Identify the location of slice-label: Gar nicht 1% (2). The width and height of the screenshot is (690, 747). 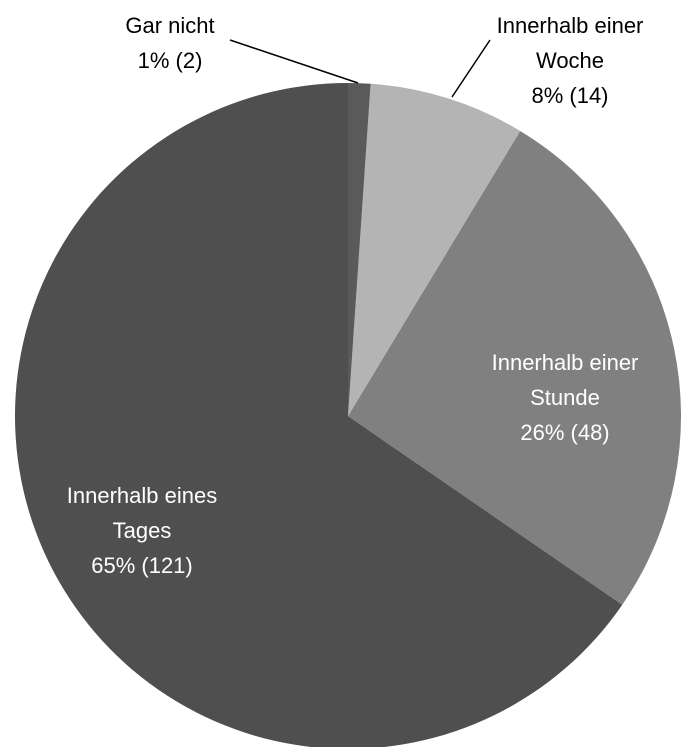
(170, 43).